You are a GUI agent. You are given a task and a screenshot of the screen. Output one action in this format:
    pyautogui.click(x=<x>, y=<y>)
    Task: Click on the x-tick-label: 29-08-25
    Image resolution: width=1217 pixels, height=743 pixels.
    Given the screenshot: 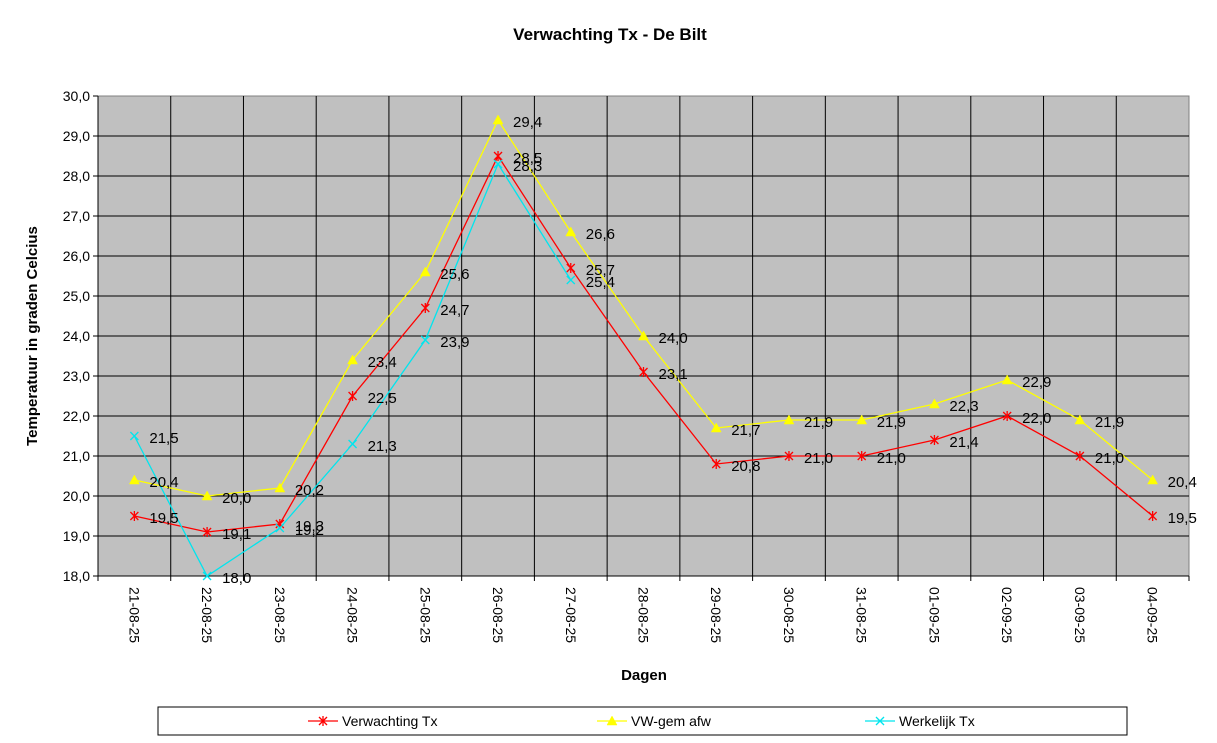 What is the action you would take?
    pyautogui.click(x=716, y=615)
    